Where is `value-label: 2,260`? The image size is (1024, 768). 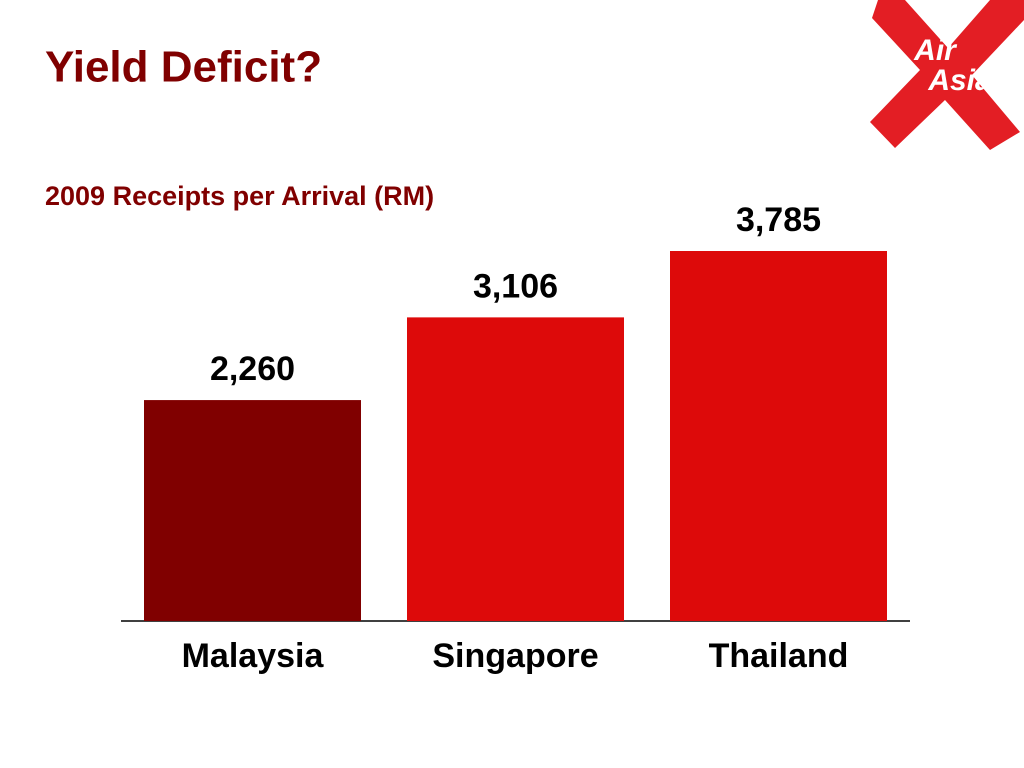
value-label: 2,260 is located at coordinates (252, 369).